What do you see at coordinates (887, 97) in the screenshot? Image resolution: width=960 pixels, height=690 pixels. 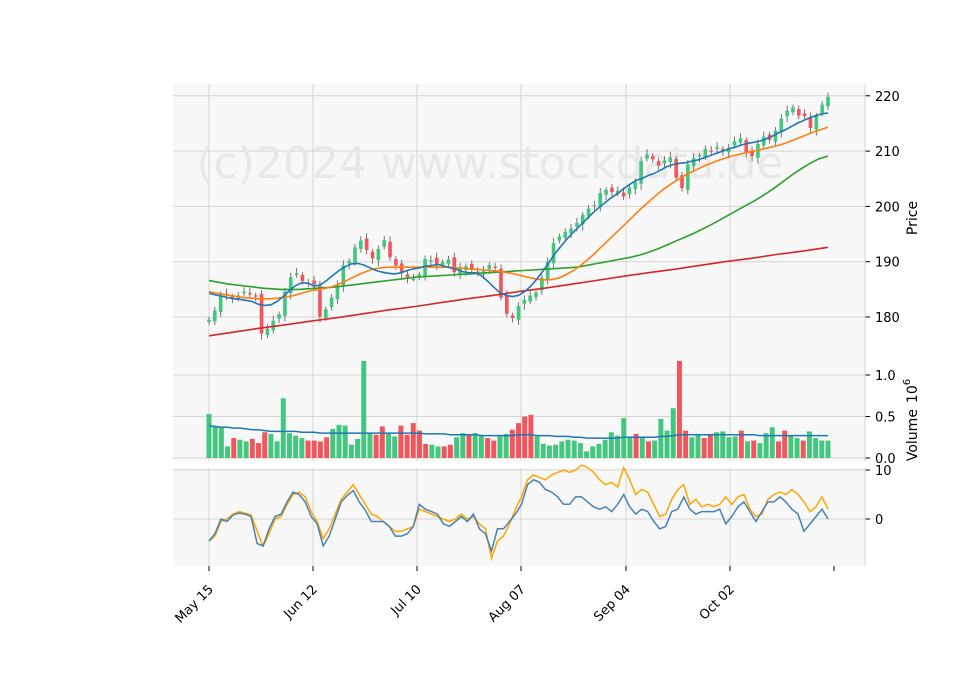 I see `price-tick-label: 220` at bounding box center [887, 97].